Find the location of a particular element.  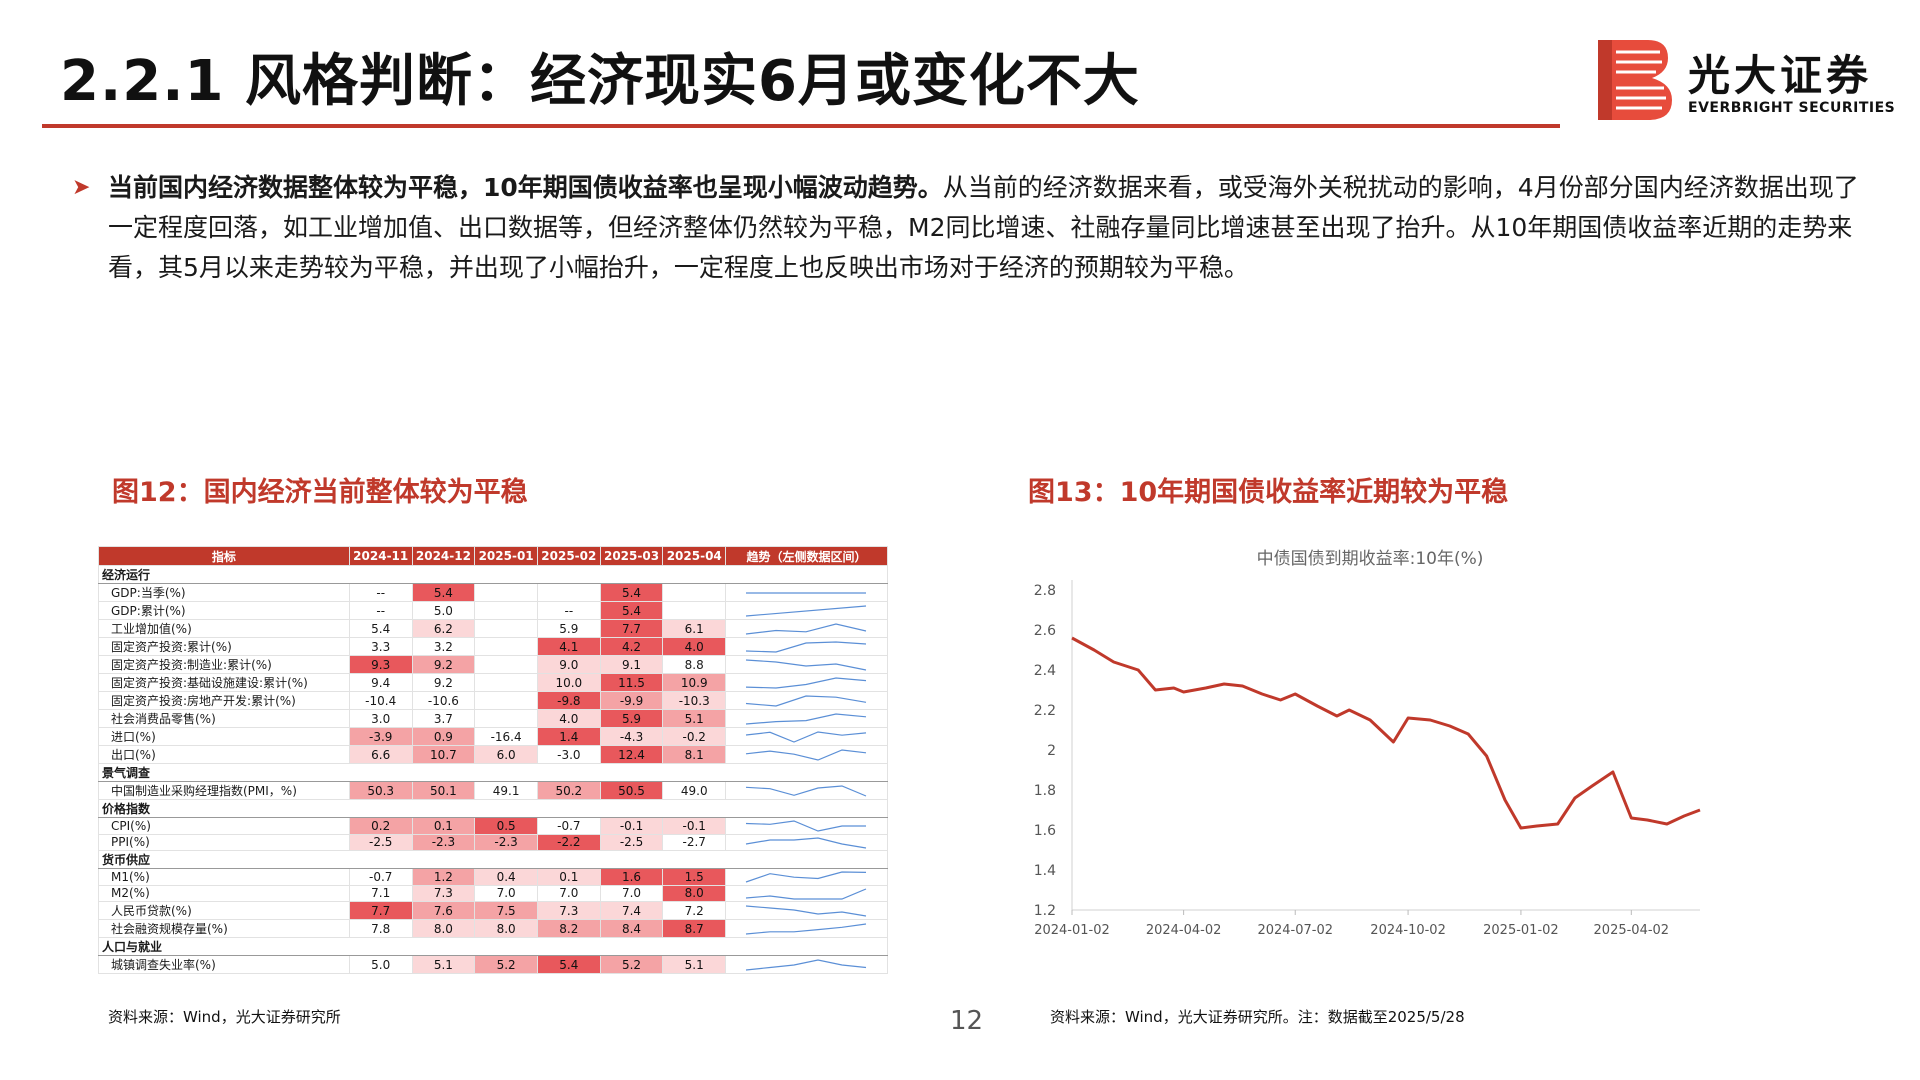

indicator-value: 8.2 is located at coordinates (568, 928).